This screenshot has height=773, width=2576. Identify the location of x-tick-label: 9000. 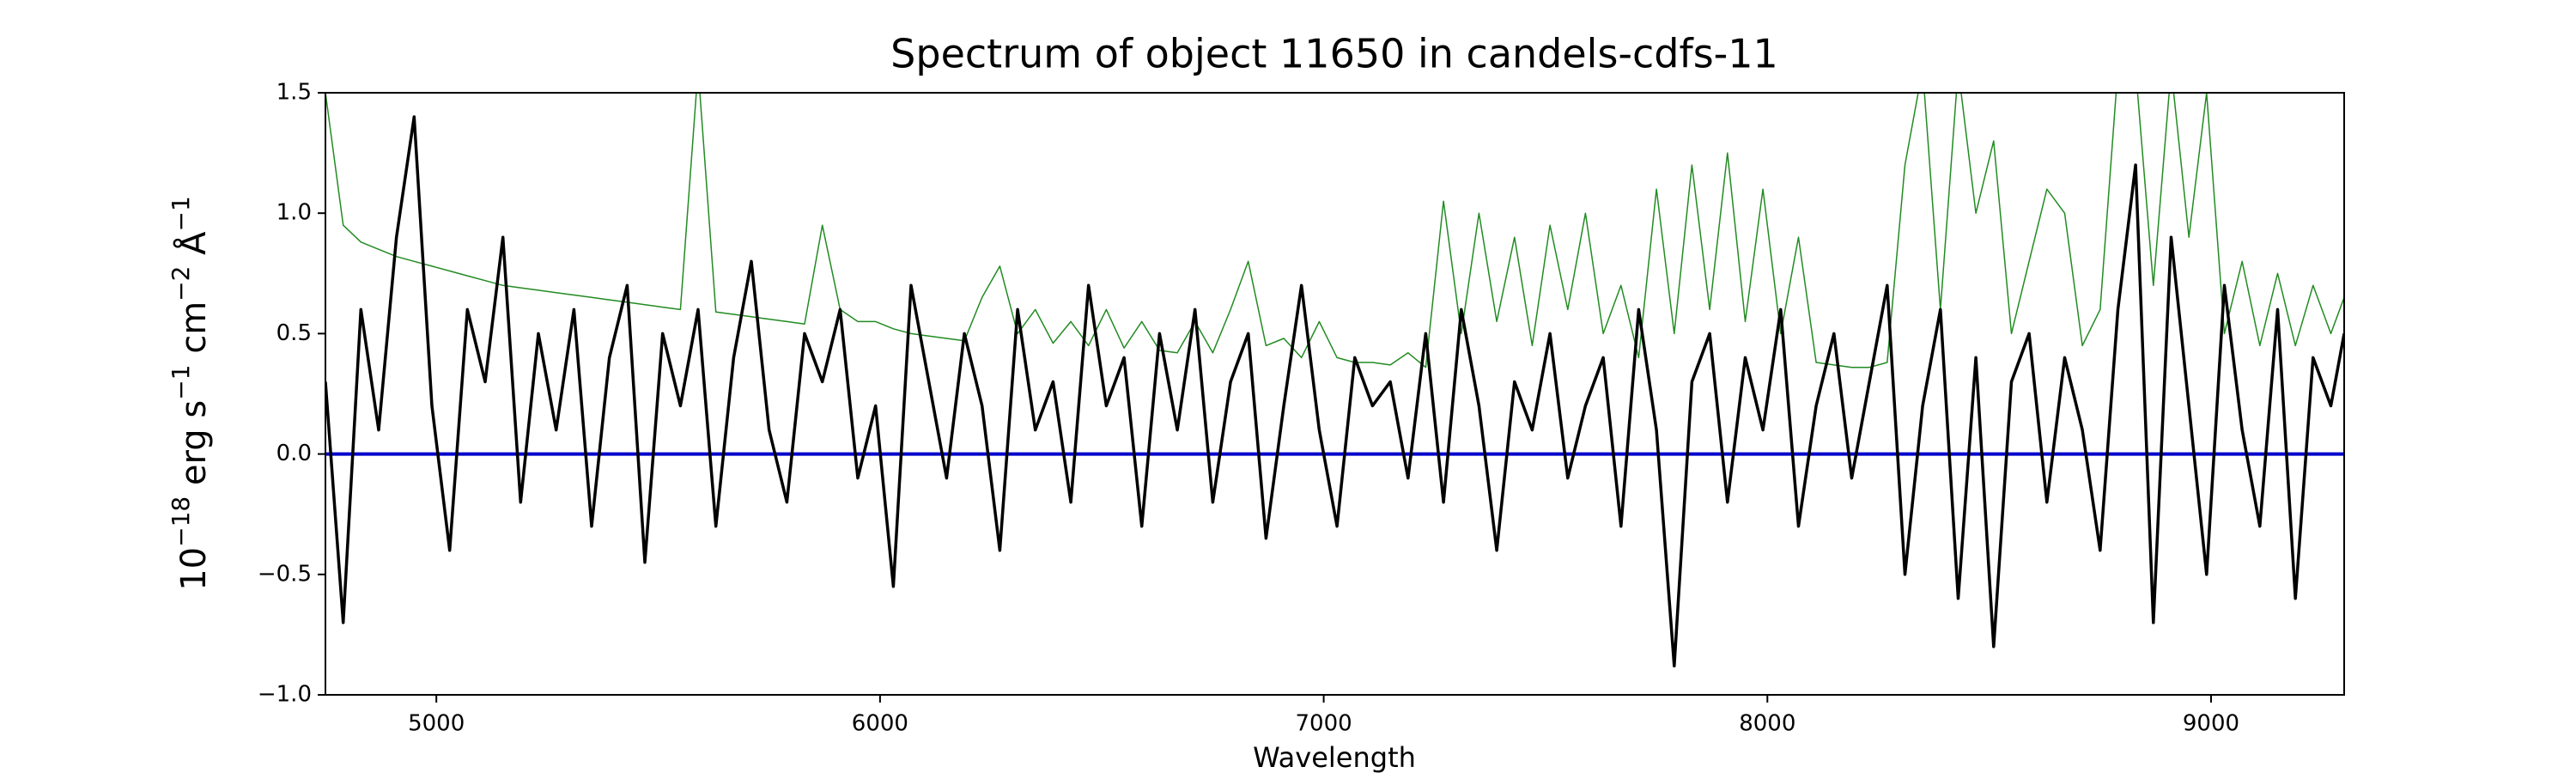
(2211, 724).